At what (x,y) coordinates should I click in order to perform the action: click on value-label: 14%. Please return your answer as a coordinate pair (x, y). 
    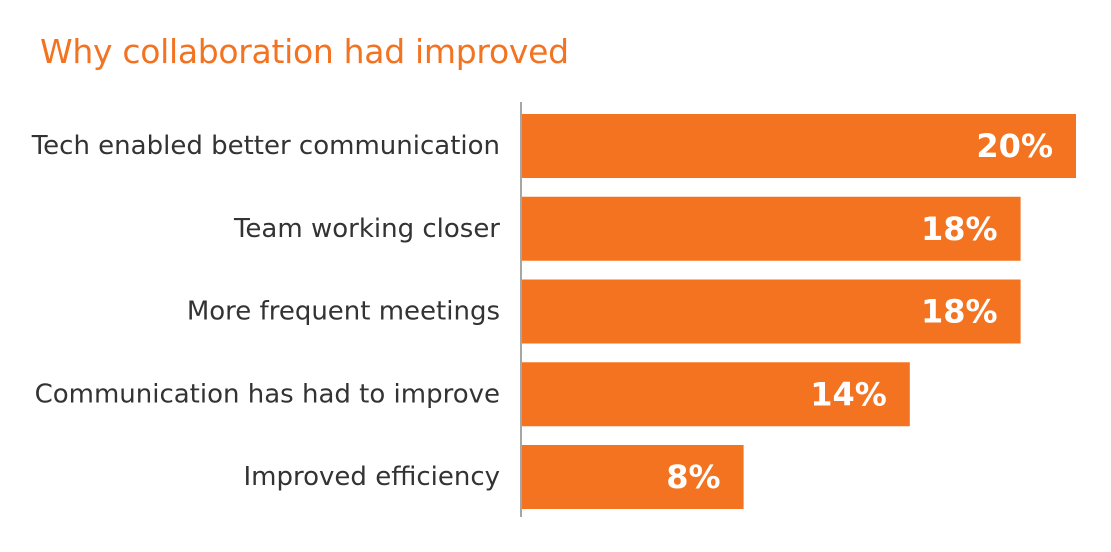
    Looking at the image, I should click on (848, 394).